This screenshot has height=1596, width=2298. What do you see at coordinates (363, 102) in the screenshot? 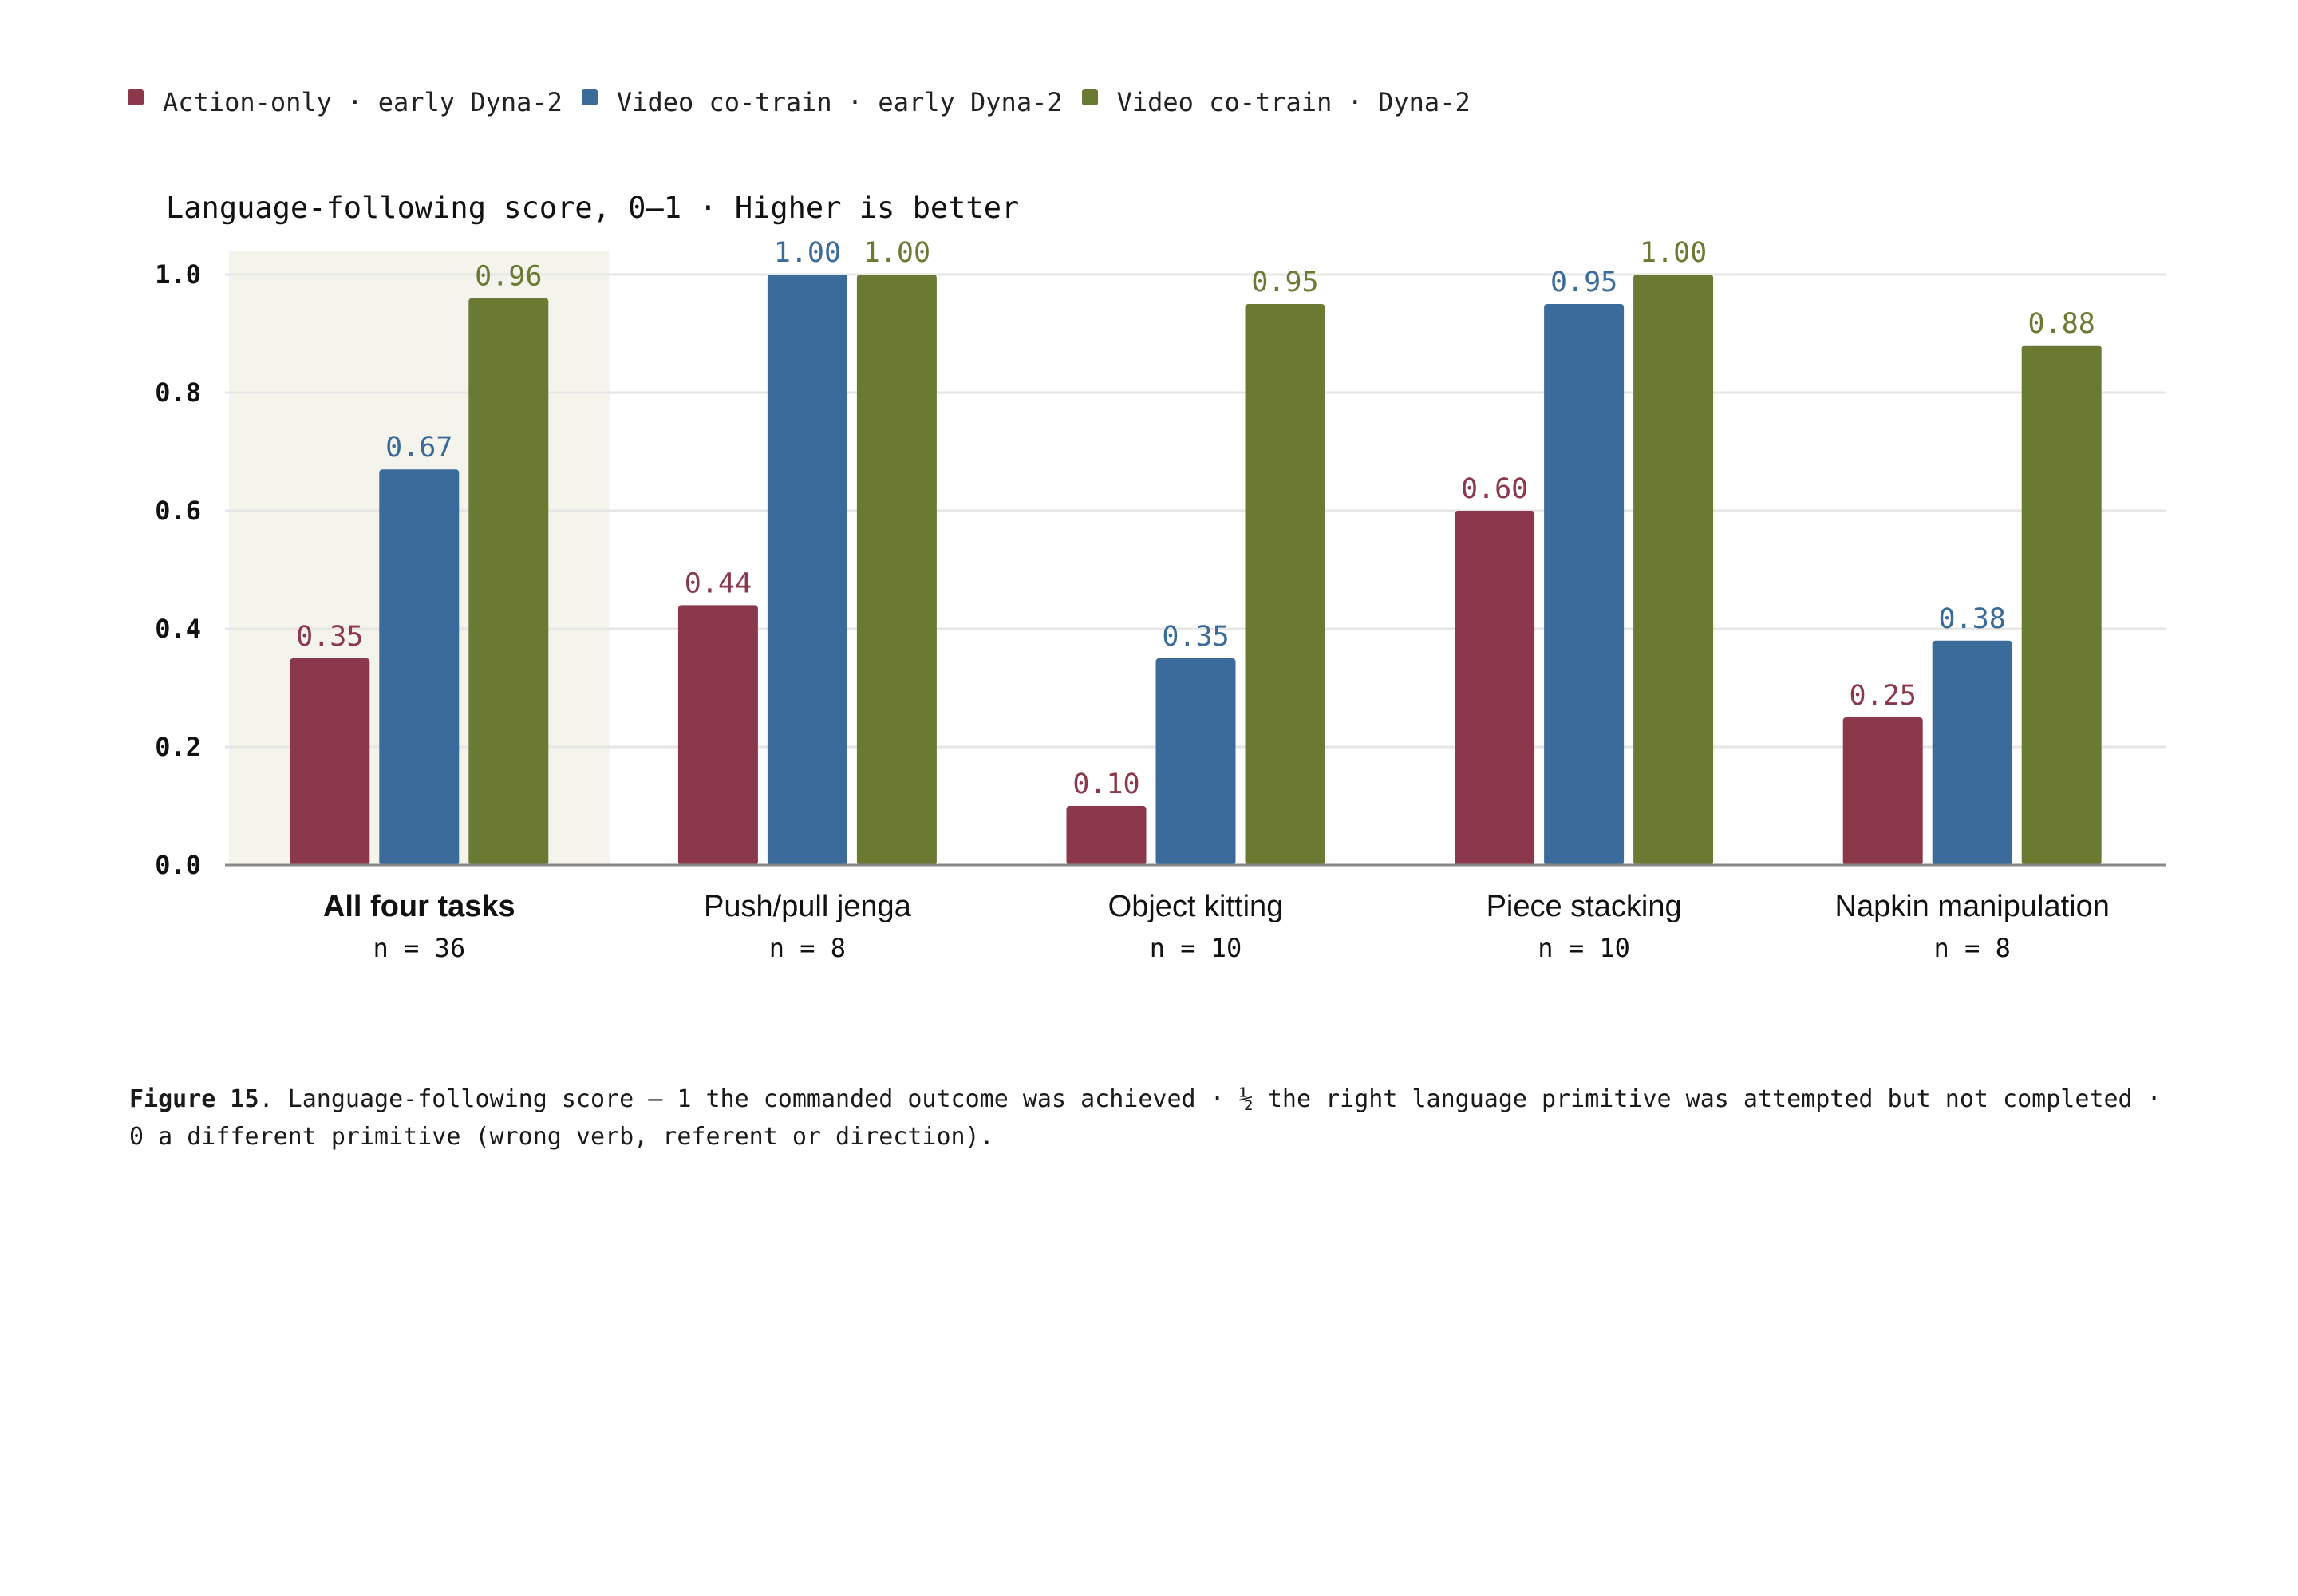
I see `legend-label: Action-only · early Dyna-2` at bounding box center [363, 102].